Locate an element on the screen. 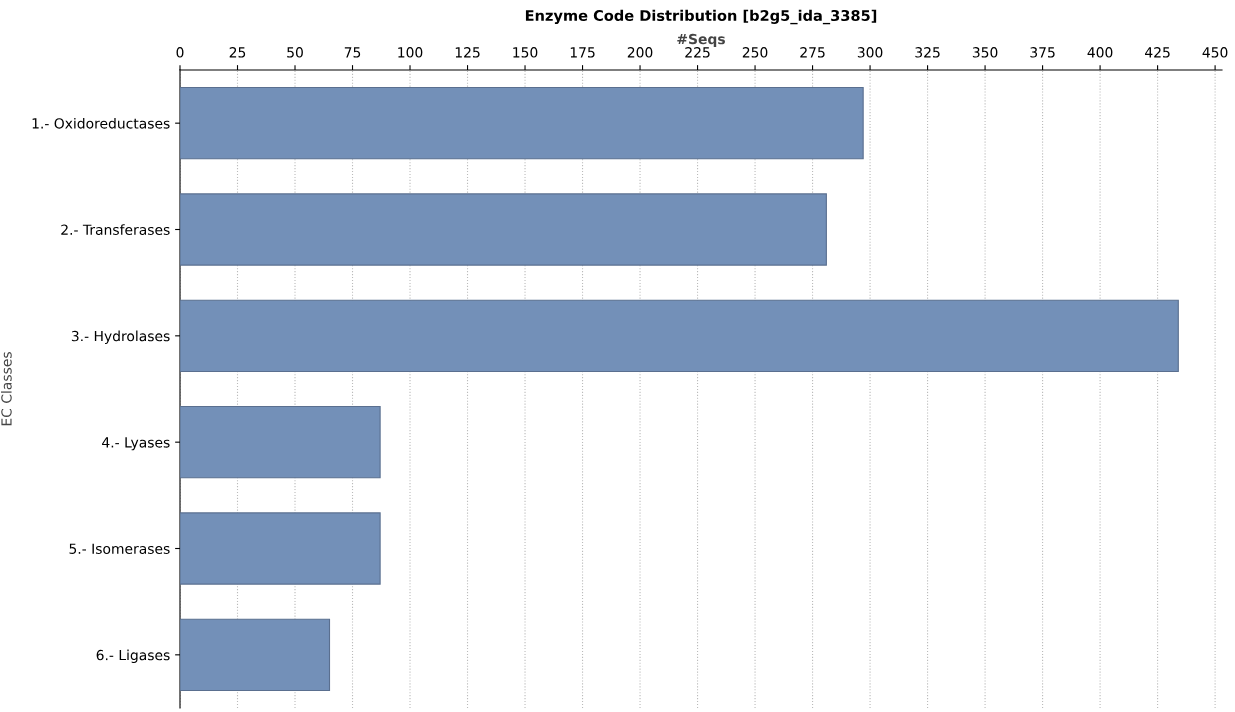 This screenshot has width=1235, height=712. x-tick-label: 0 is located at coordinates (180, 52).